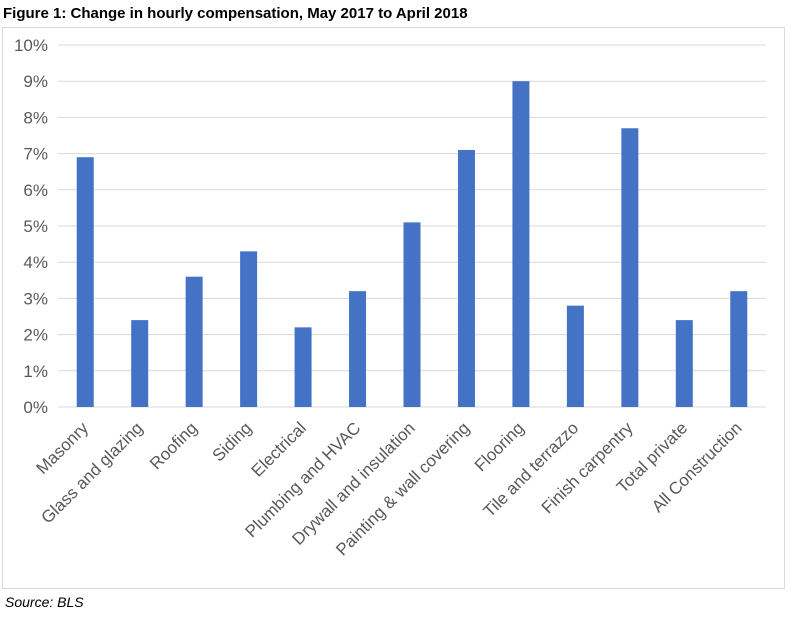  I want to click on source-note: Source: BLS, so click(44, 602).